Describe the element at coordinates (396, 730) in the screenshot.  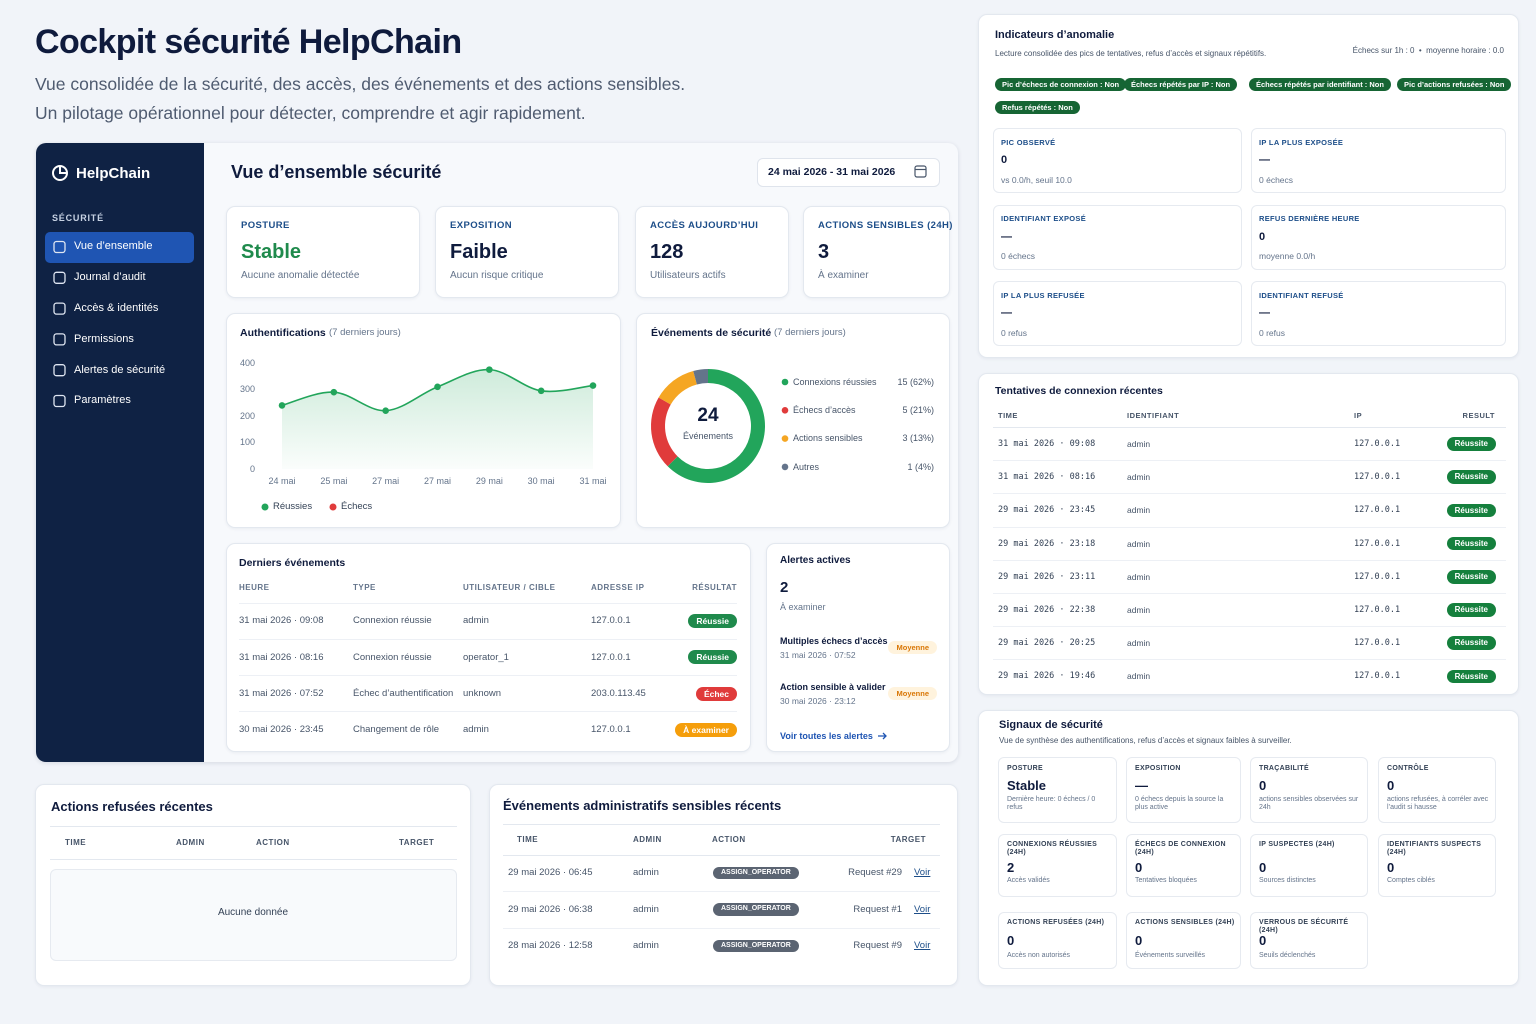
I see `table-cell: Changement de rôle` at that location.